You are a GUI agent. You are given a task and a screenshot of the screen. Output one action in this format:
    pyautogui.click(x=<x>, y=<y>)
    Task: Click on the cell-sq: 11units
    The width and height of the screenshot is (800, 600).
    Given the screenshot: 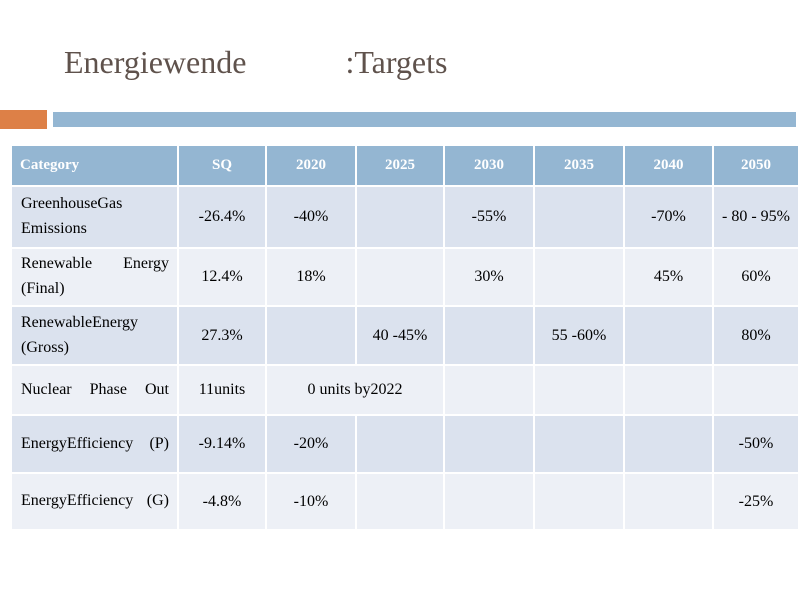 What is the action you would take?
    pyautogui.click(x=222, y=390)
    